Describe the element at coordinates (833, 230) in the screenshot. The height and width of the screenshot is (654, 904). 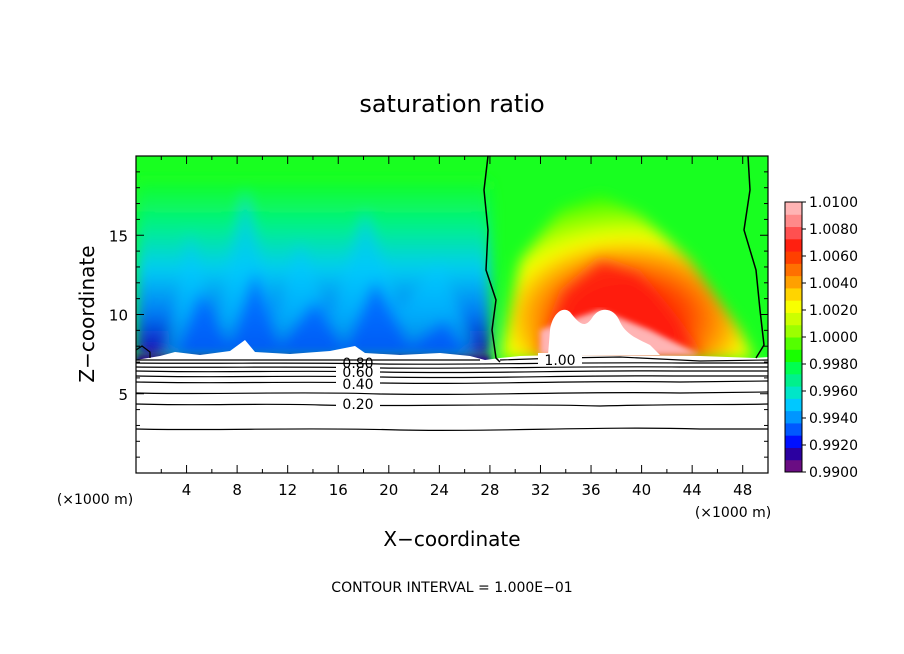
I see `colorbar-label: 1.0080` at that location.